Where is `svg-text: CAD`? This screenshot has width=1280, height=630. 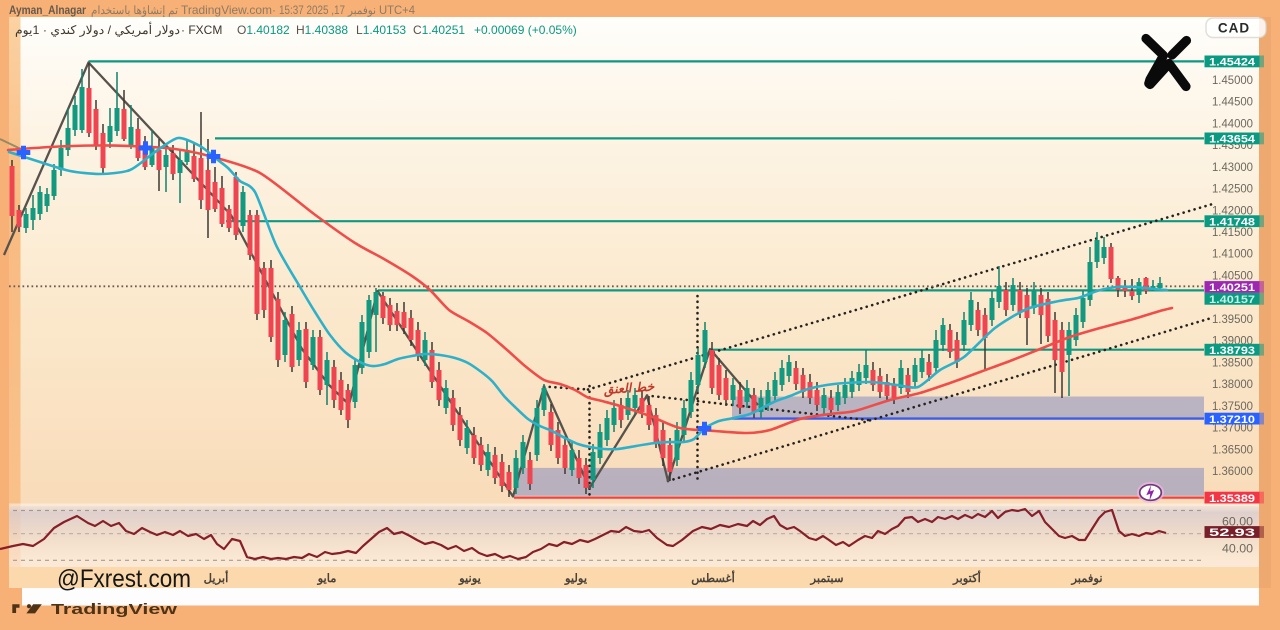 svg-text: CAD is located at coordinates (1234, 28).